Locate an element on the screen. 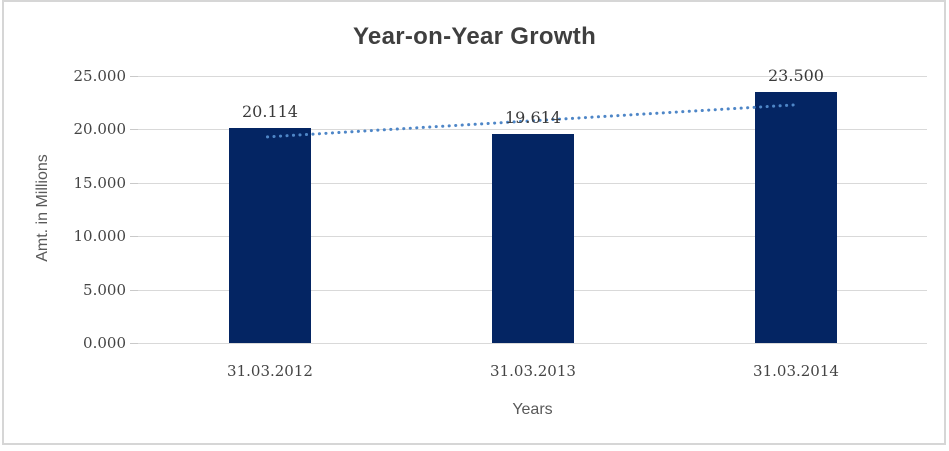 Image resolution: width=949 pixels, height=451 pixels. y-tick-label: 10.000 is located at coordinates (100, 236).